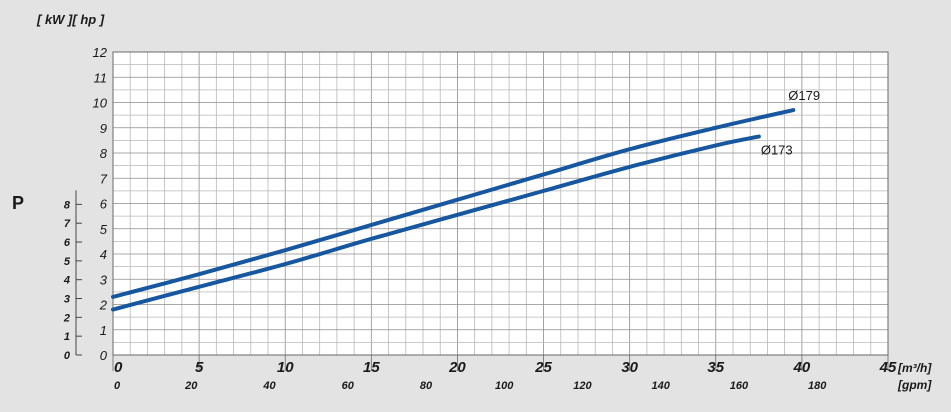  Describe the element at coordinates (66, 318) in the screenshot. I see `hp-tick-label: 2` at that location.